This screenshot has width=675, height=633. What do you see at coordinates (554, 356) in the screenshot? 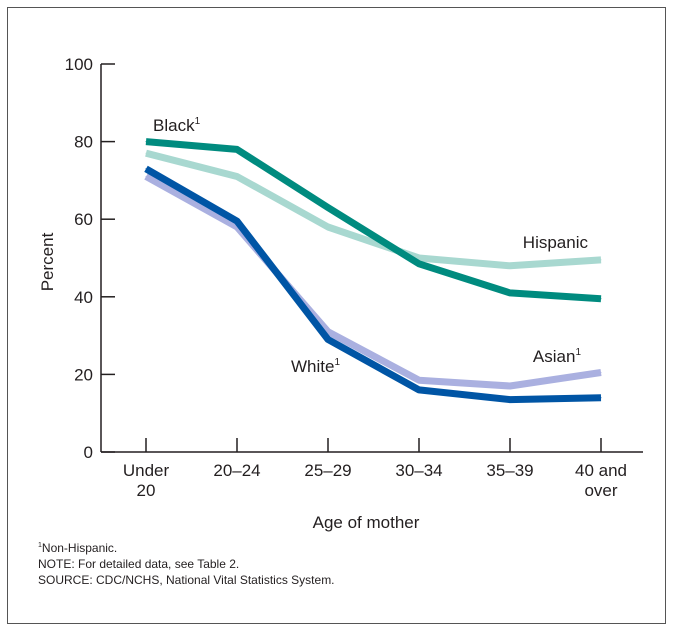
I see `series-name: Asian` at bounding box center [554, 356].